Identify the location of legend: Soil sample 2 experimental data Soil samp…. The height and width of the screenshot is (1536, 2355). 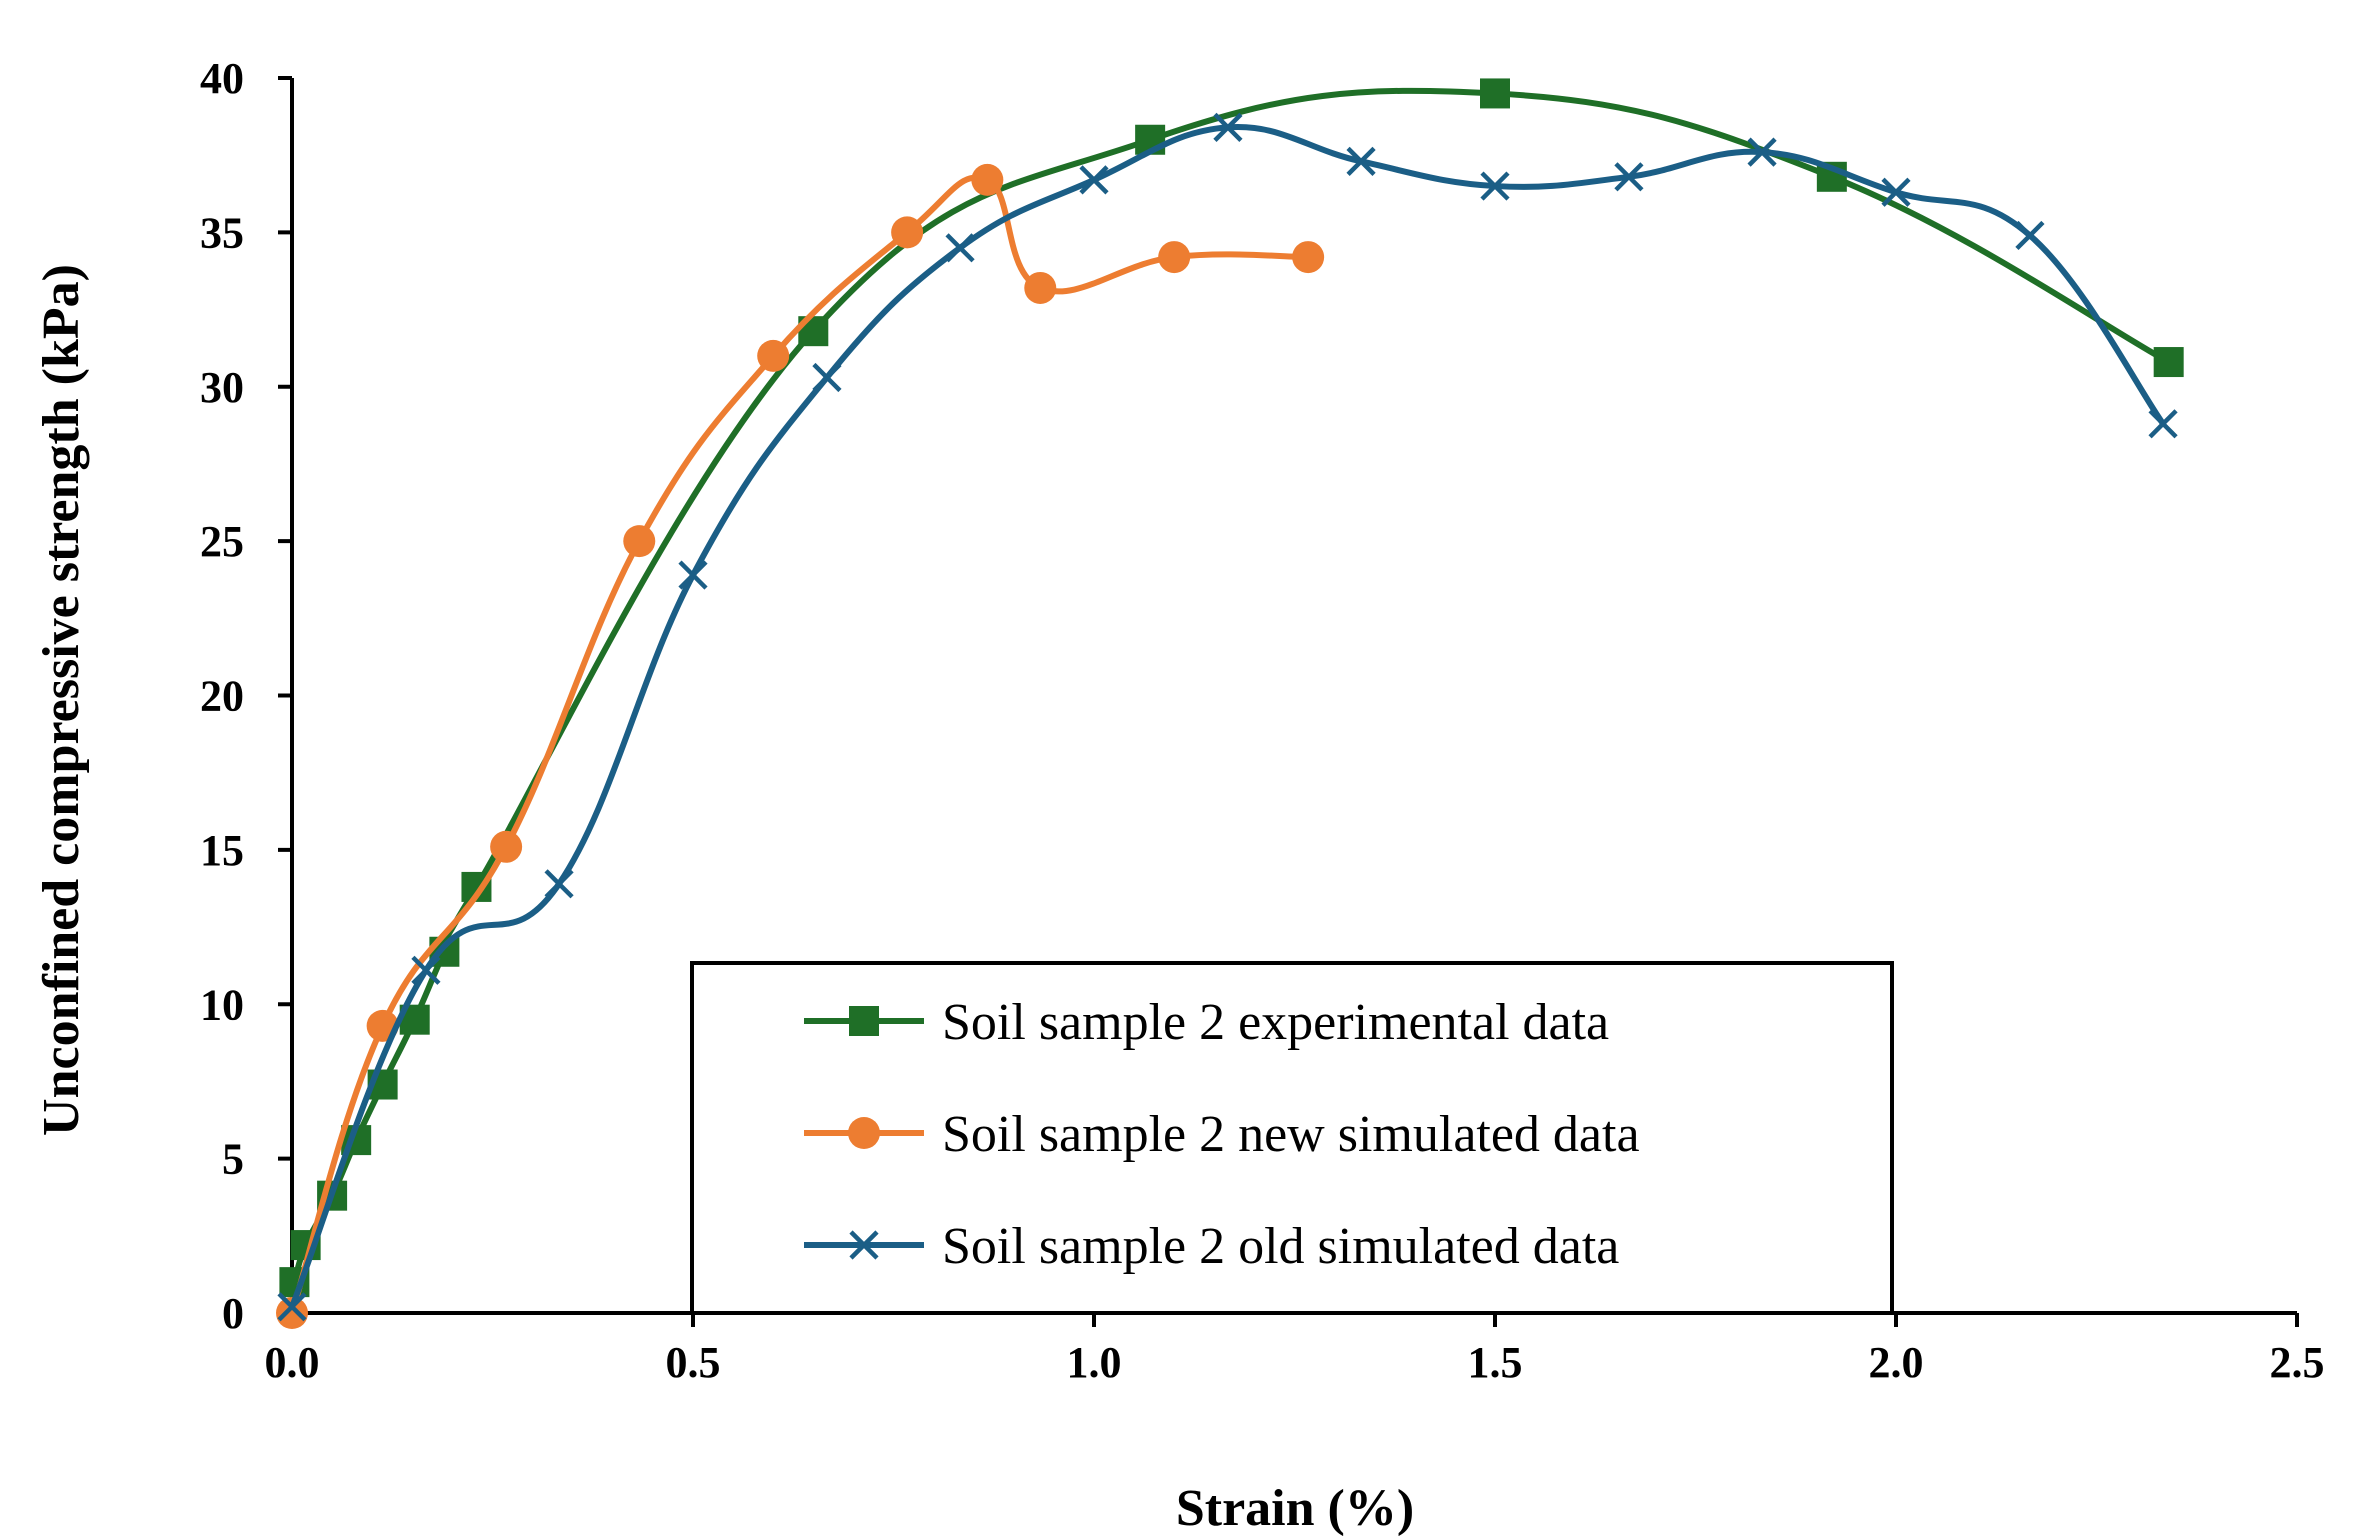
(1292, 1138).